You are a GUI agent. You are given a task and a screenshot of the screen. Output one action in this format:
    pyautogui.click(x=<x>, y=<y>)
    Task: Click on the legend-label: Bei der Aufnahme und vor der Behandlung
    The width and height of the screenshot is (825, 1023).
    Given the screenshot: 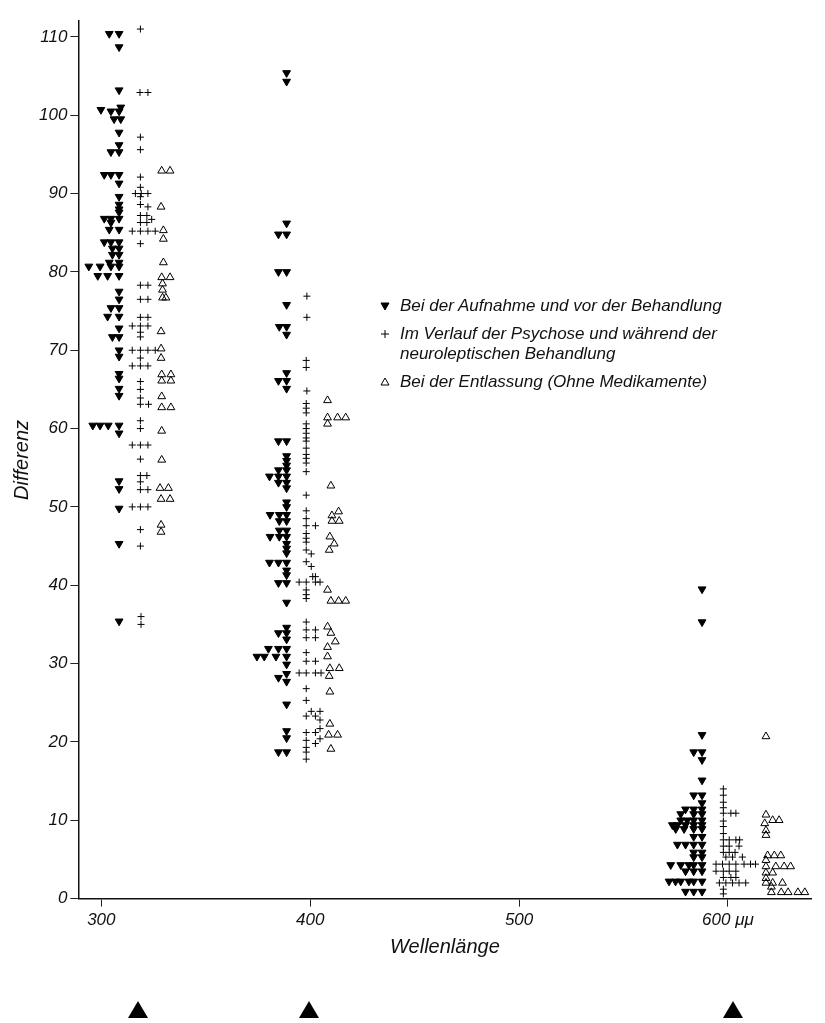 What is the action you would take?
    pyautogui.click(x=561, y=306)
    